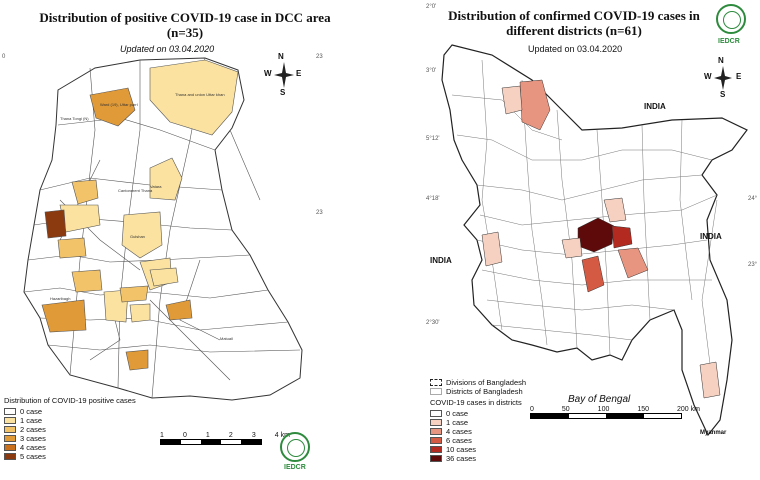 The image size is (760, 480). I want to click on svg-text: Ward (19), Uttar parrl, so click(119, 104).